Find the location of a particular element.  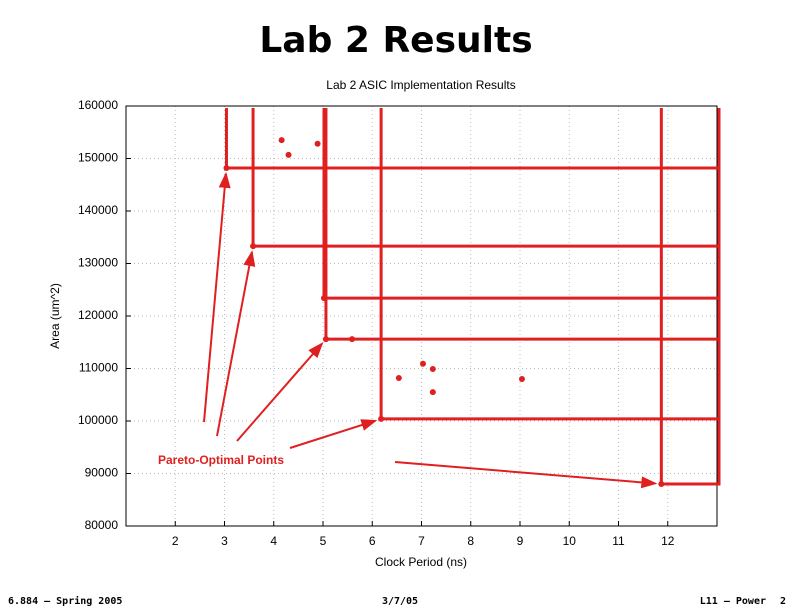

y-tick-label: 120000 is located at coordinates (98, 315).